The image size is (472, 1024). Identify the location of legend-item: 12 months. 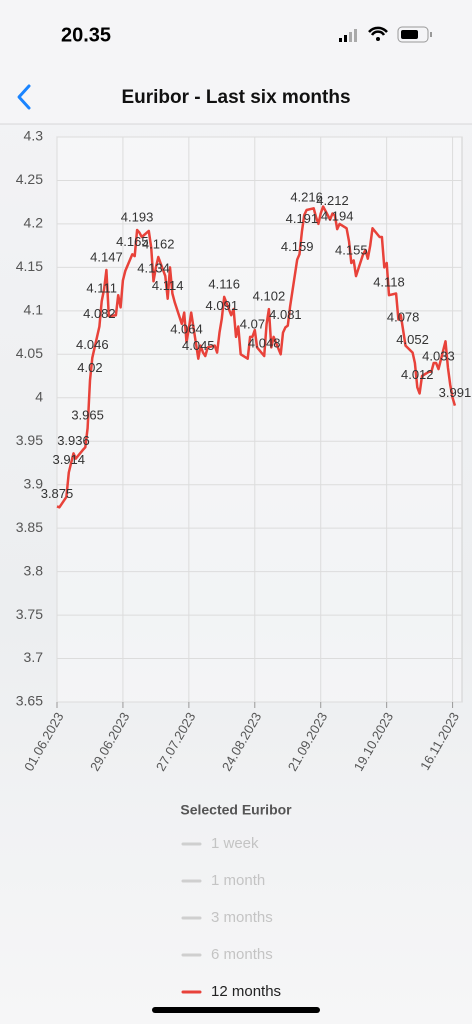
(246, 991).